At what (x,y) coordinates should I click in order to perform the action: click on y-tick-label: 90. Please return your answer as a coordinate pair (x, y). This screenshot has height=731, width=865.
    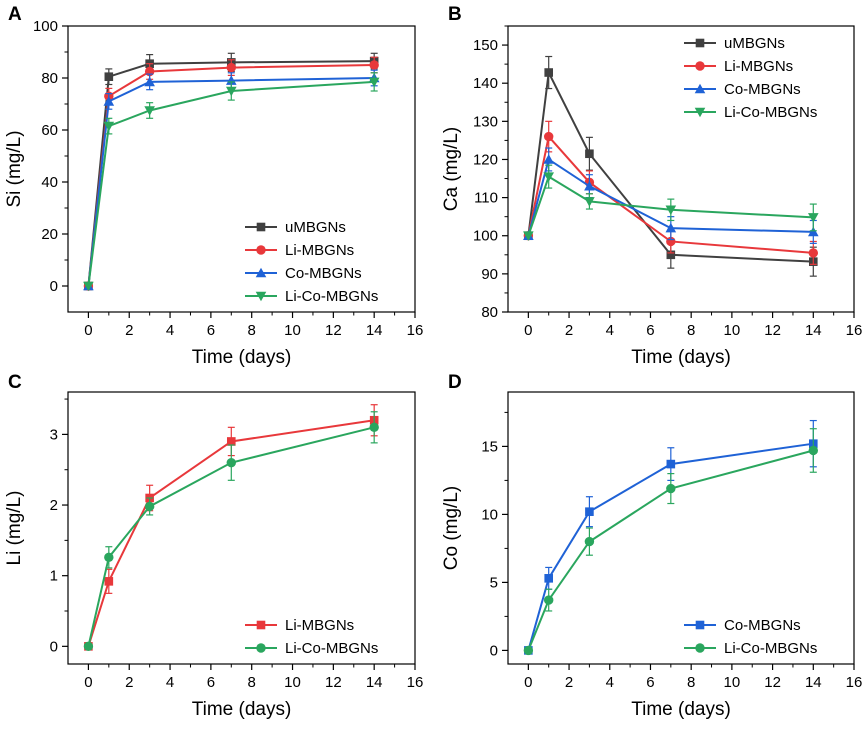
    Looking at the image, I should click on (489, 274).